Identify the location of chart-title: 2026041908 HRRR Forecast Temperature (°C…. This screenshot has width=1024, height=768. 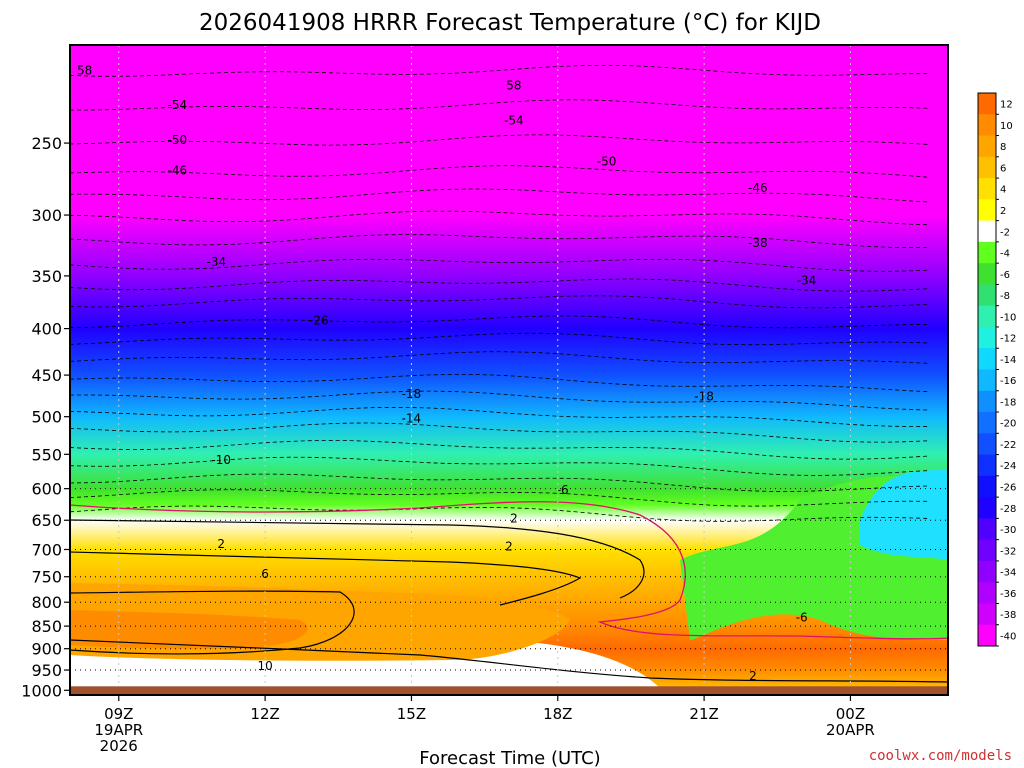
(510, 23).